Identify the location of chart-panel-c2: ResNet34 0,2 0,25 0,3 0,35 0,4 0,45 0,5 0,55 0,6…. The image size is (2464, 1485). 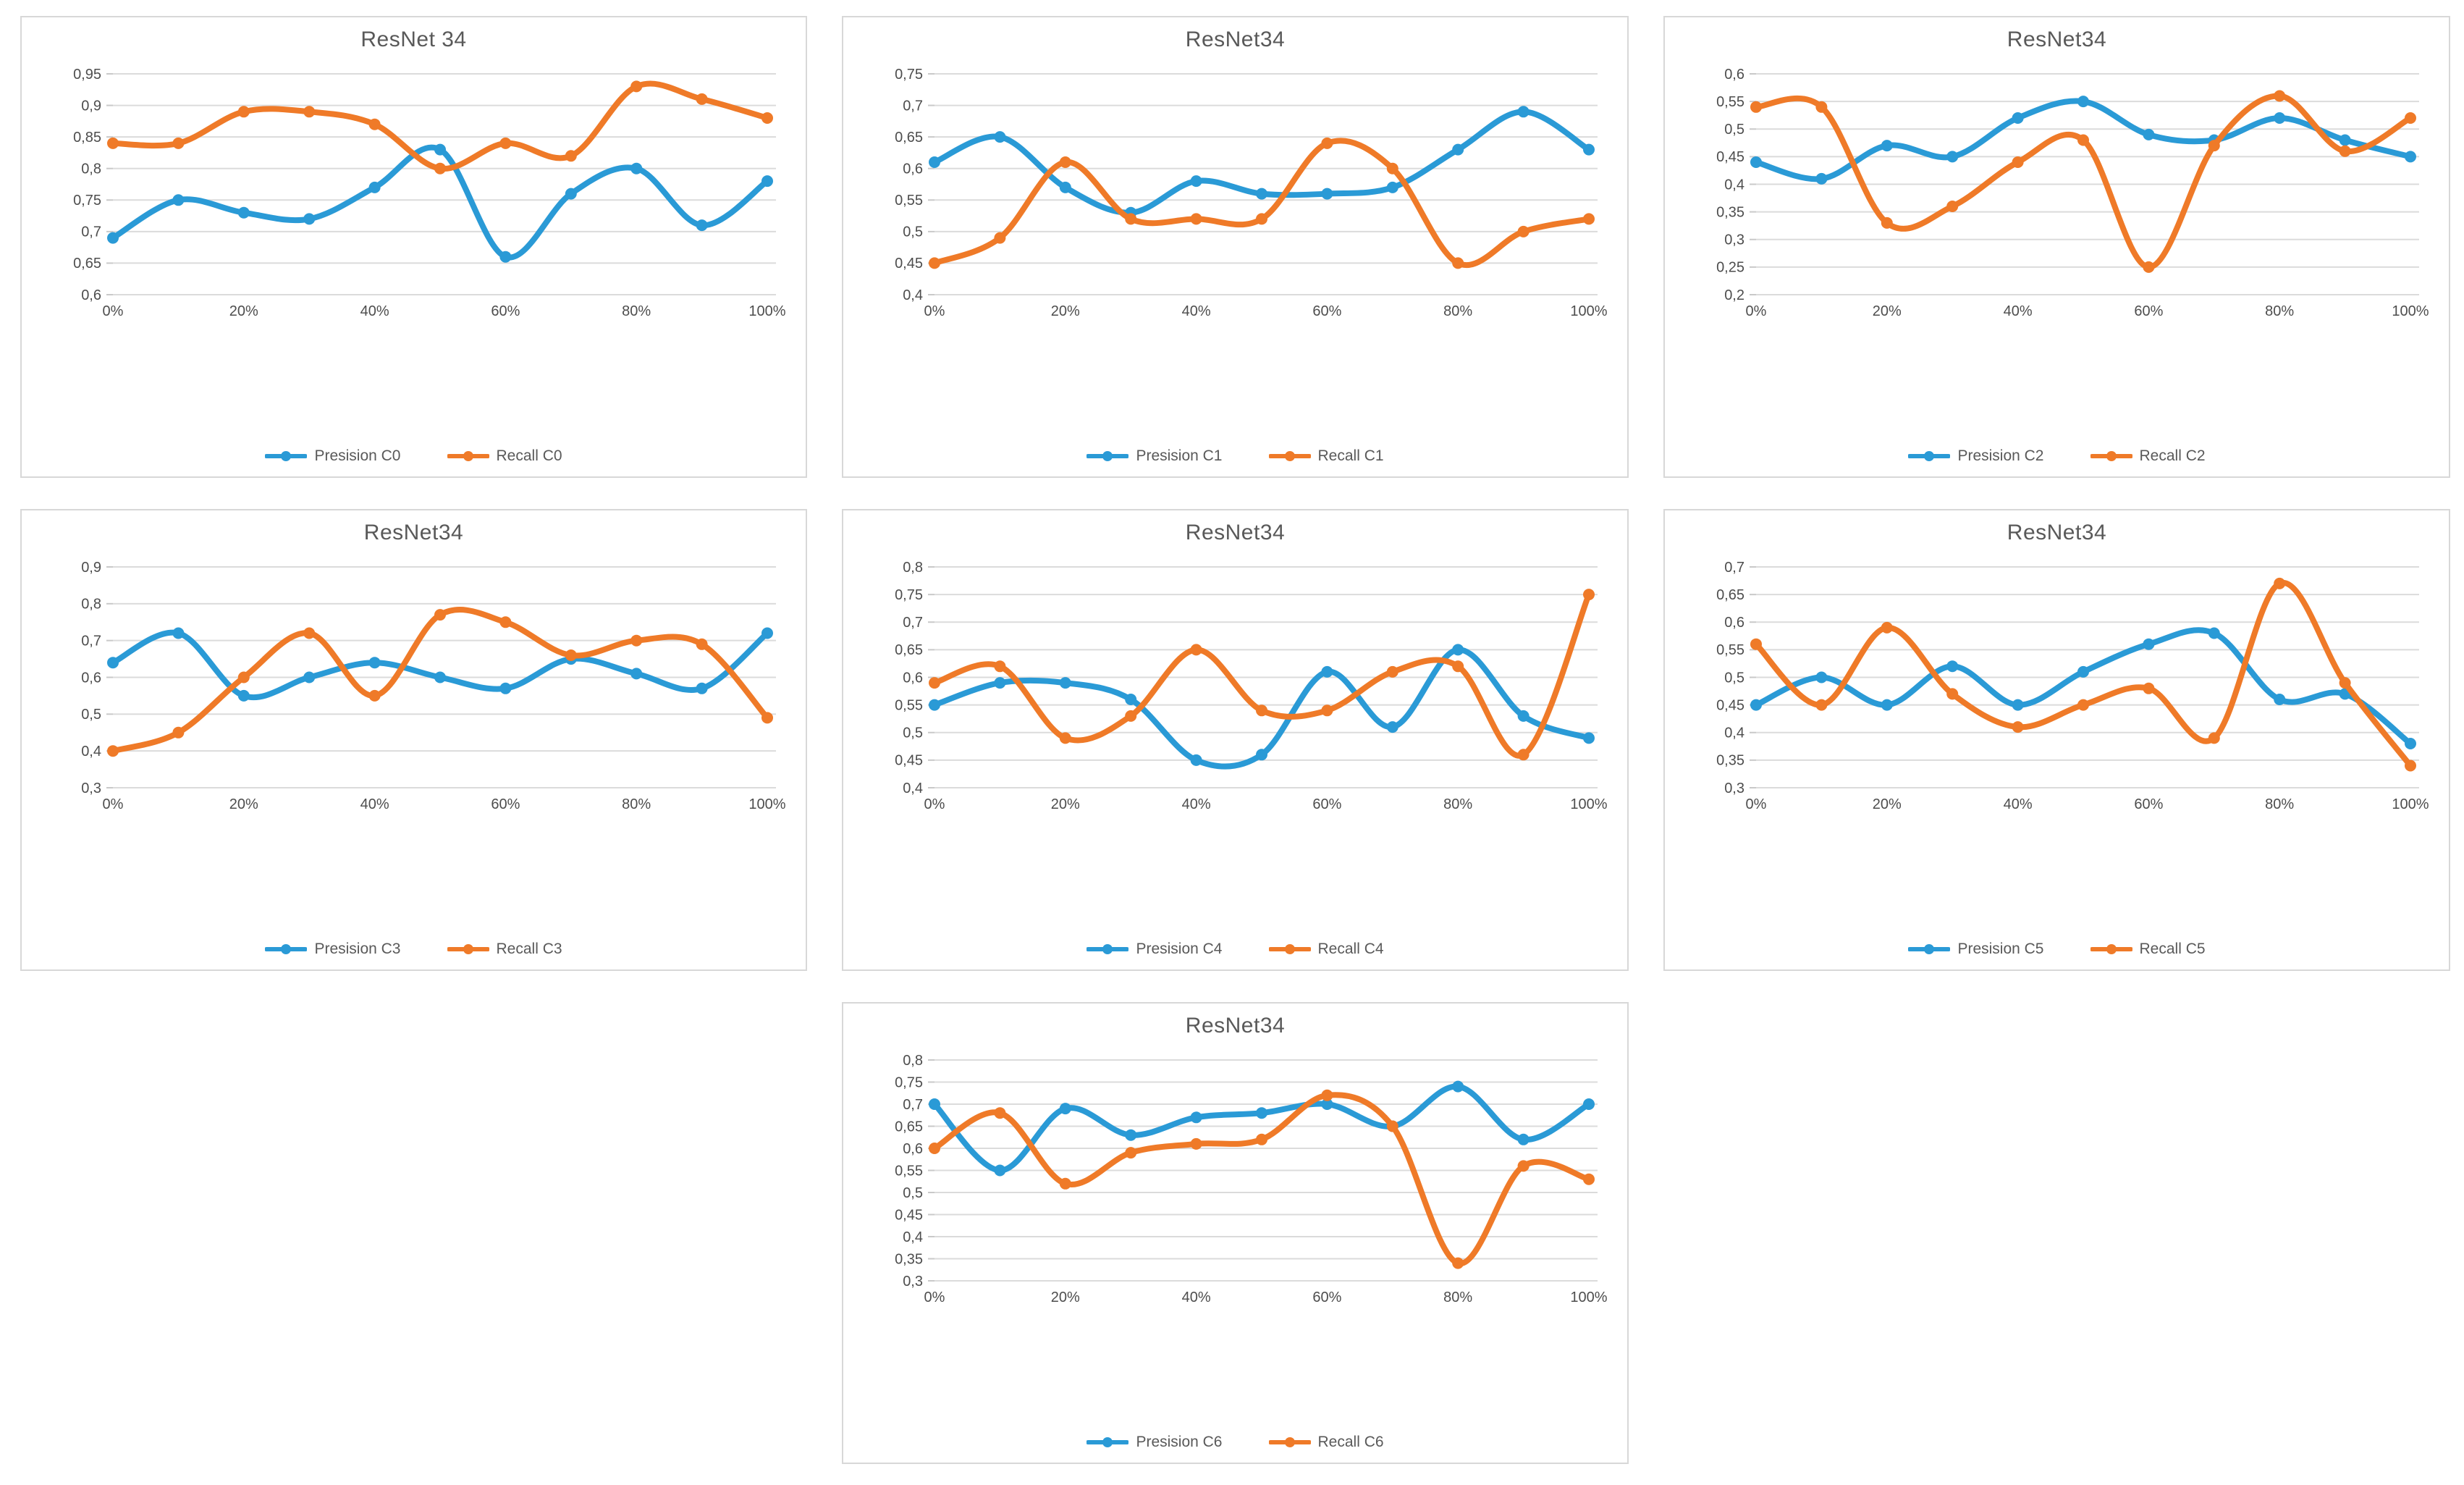
(2056, 247).